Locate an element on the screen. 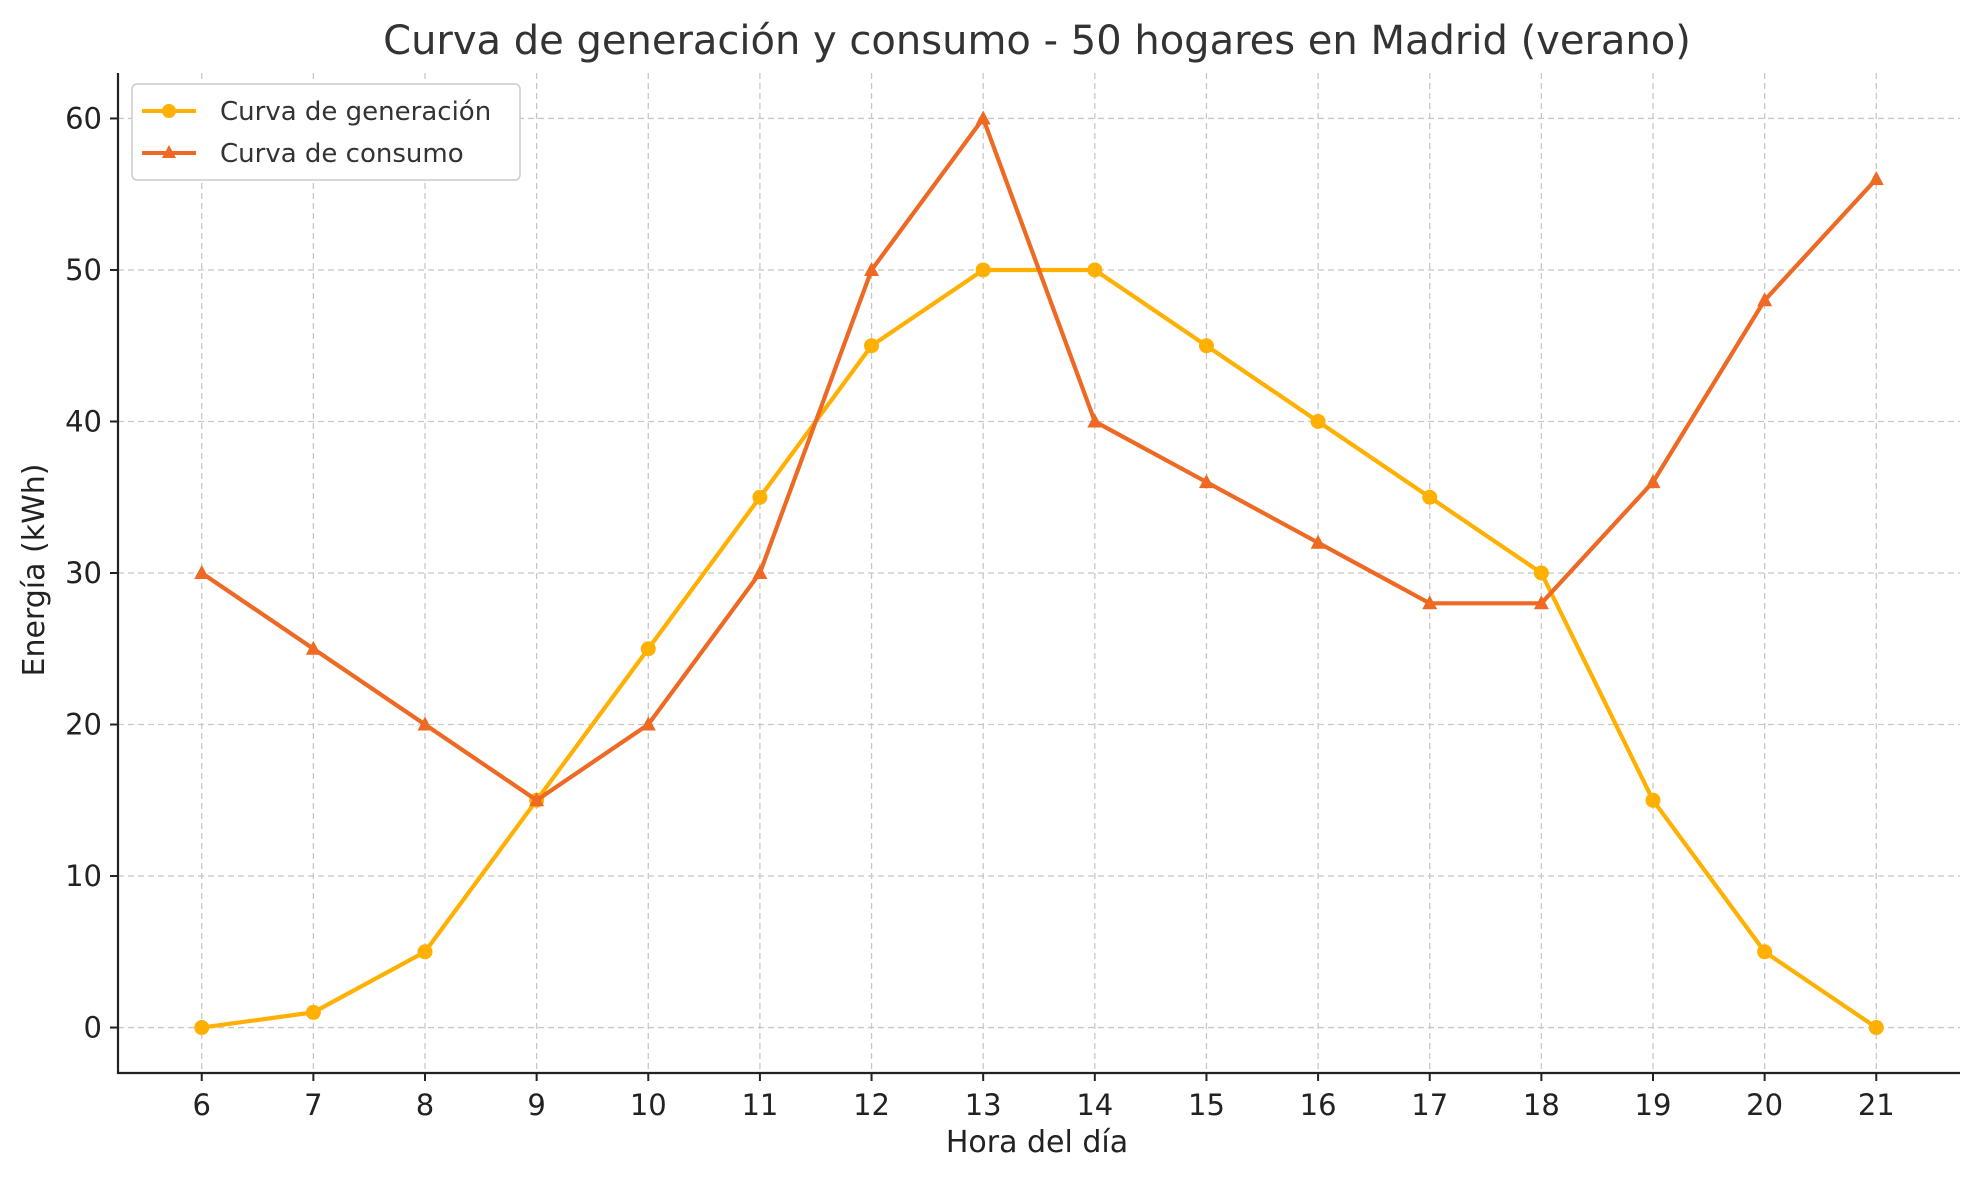  y-tick-label: 20 is located at coordinates (83, 725).